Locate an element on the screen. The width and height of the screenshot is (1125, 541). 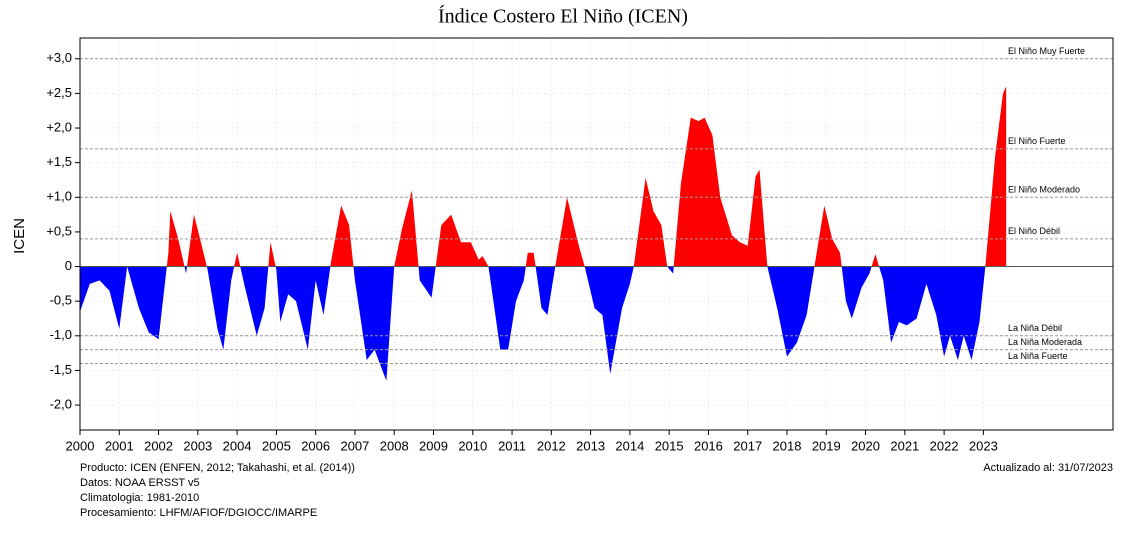
footer-line: Climatologia: 1981-2010 is located at coordinates (139, 498).